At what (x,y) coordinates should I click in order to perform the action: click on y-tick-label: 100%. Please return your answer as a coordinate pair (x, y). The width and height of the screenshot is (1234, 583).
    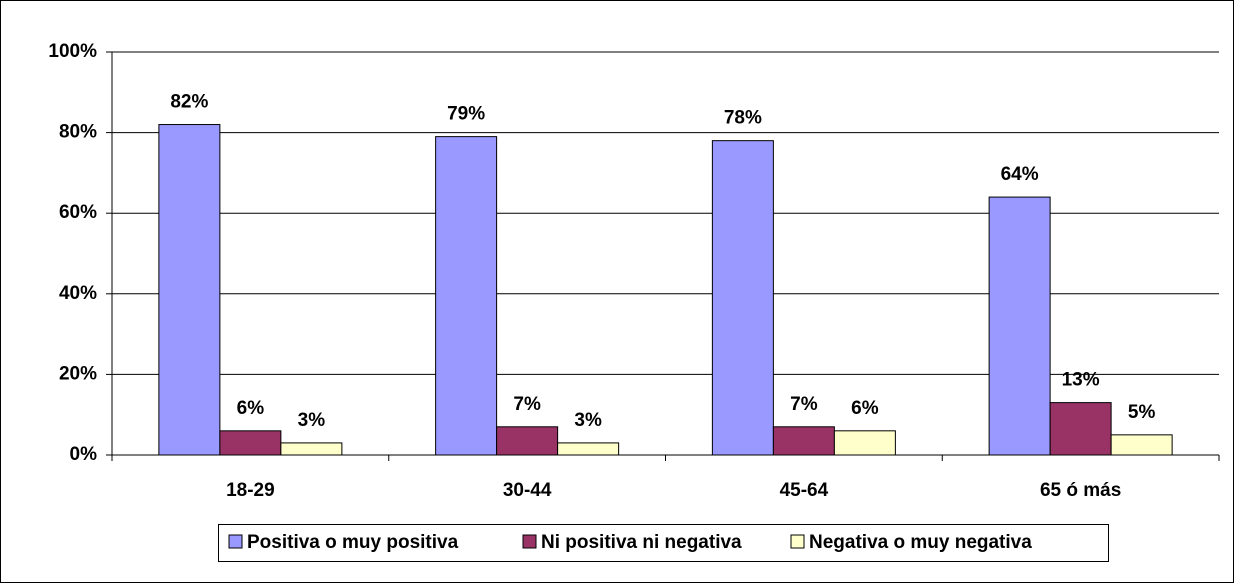
    Looking at the image, I should click on (72, 51).